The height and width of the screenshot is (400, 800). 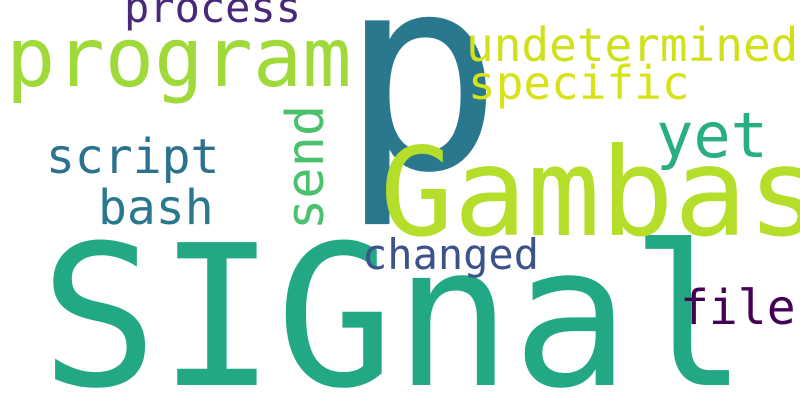 What do you see at coordinates (738, 308) in the screenshot?
I see `word-file: file` at bounding box center [738, 308].